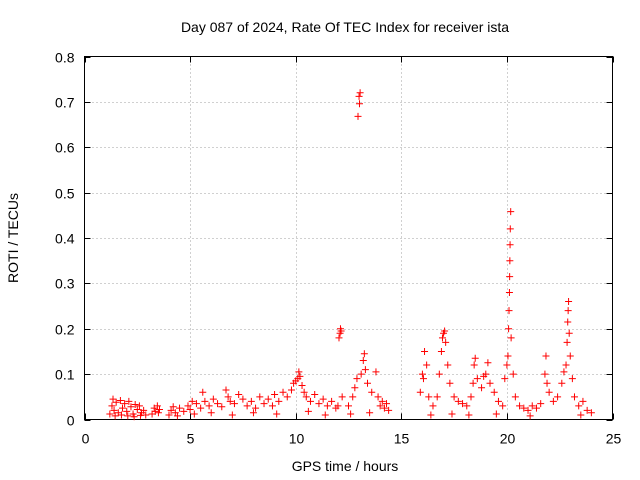 The image size is (640, 480). Describe the element at coordinates (508, 439) in the screenshot. I see `x-tick-label: 20` at that location.